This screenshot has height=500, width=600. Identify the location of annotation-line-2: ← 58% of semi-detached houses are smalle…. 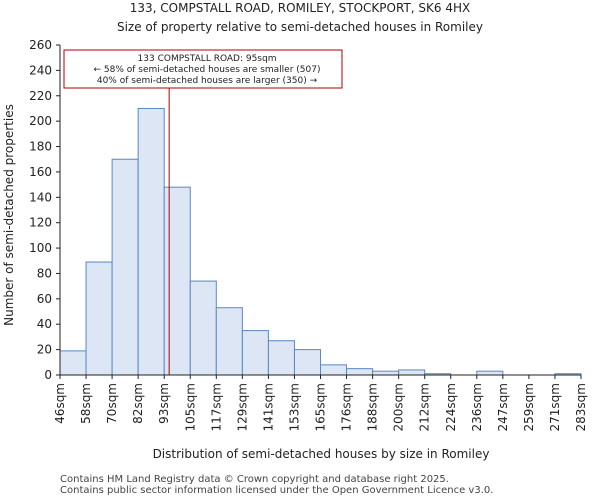
(207, 70).